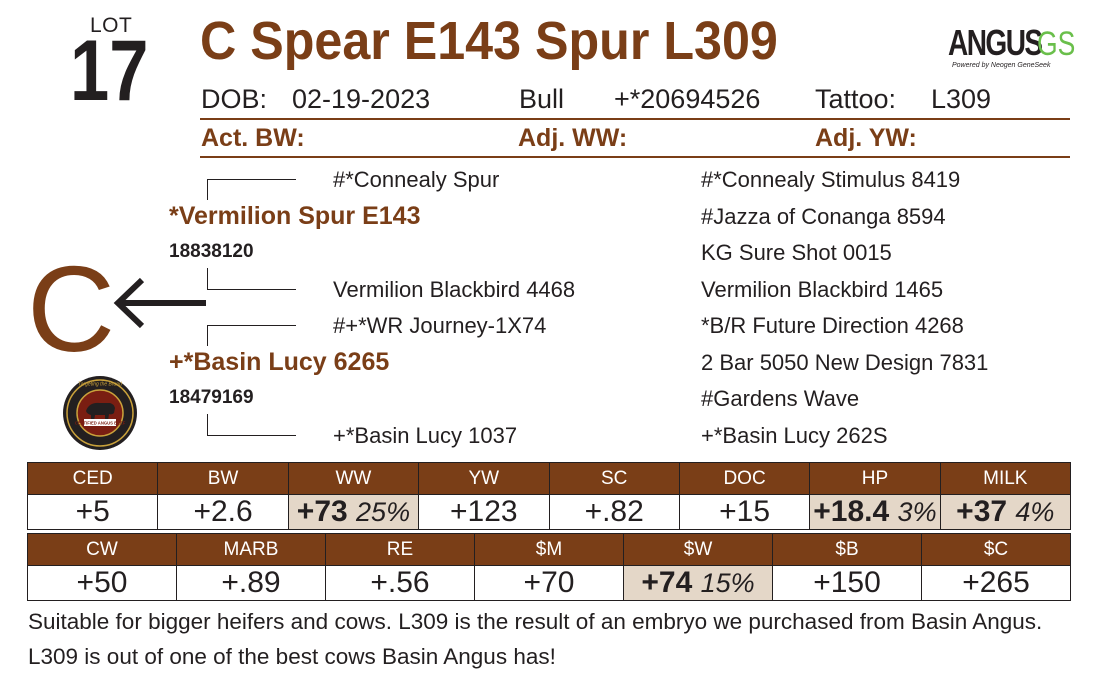  Describe the element at coordinates (251, 583) in the screenshot. I see `epd-value-marb: +.89` at that location.